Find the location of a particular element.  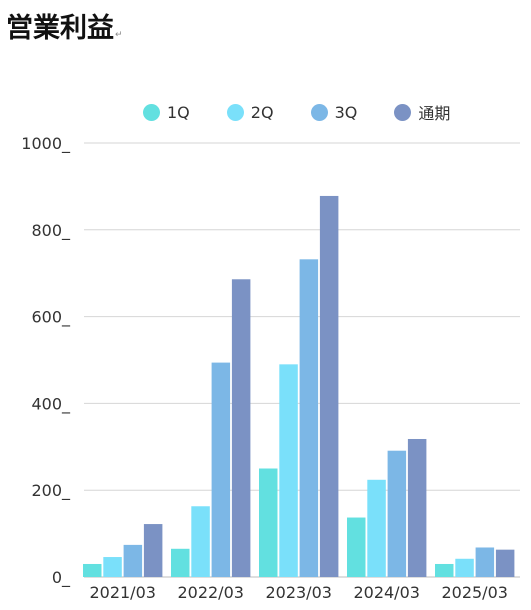

legend-label: 2Q is located at coordinates (262, 112).